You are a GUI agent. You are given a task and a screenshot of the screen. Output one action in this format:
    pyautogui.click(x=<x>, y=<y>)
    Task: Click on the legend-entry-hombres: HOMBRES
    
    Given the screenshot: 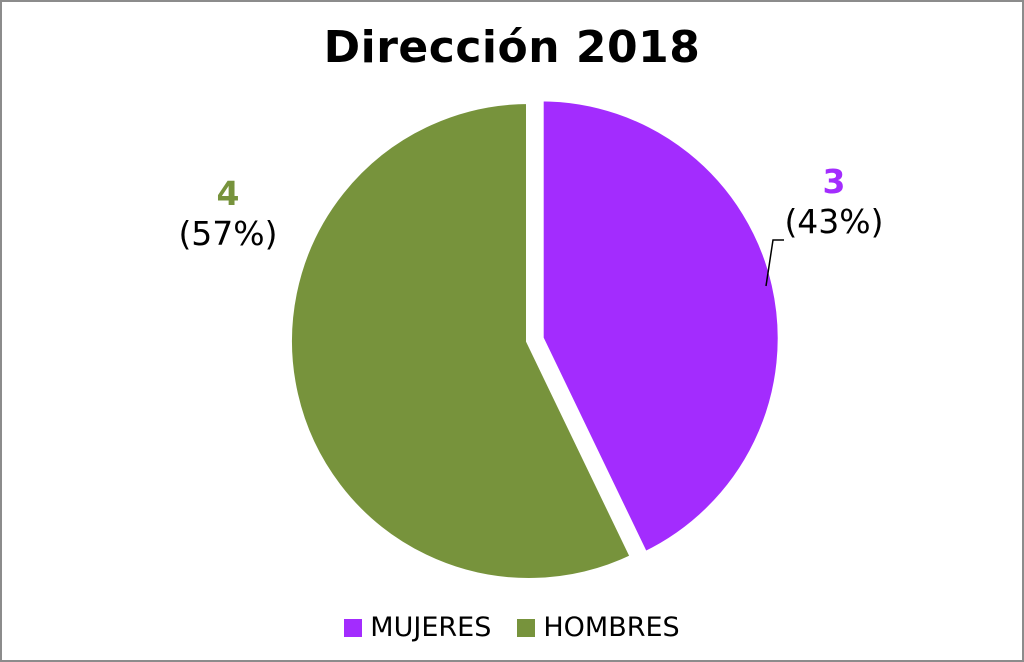 What is the action you would take?
    pyautogui.click(x=598, y=627)
    